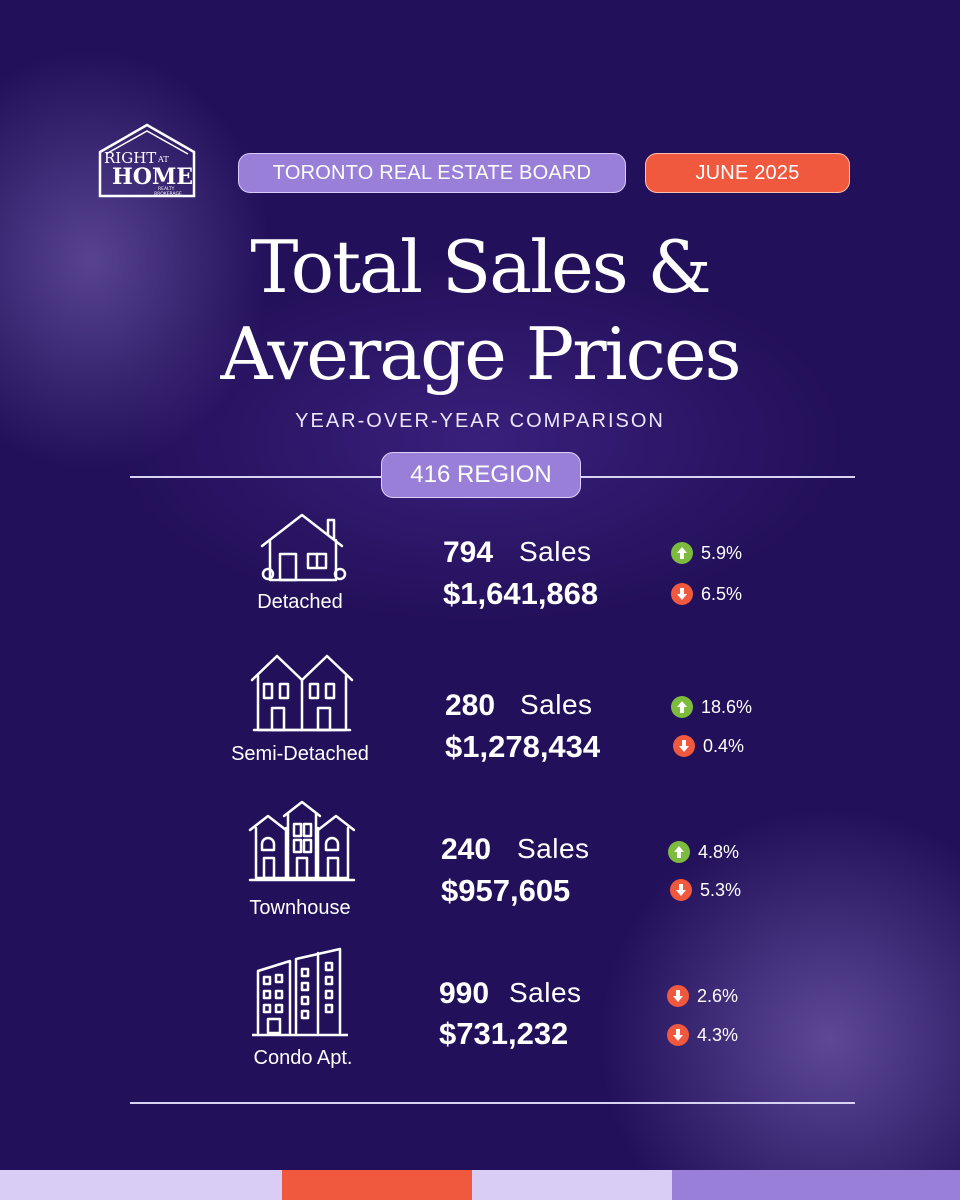  I want to click on sales-change-value: 2.6%, so click(718, 995).